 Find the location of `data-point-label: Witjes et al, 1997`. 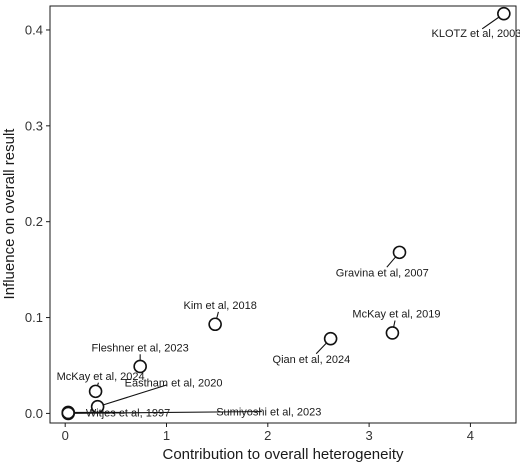

data-point-label: Witjes et al, 1997 is located at coordinates (128, 413).